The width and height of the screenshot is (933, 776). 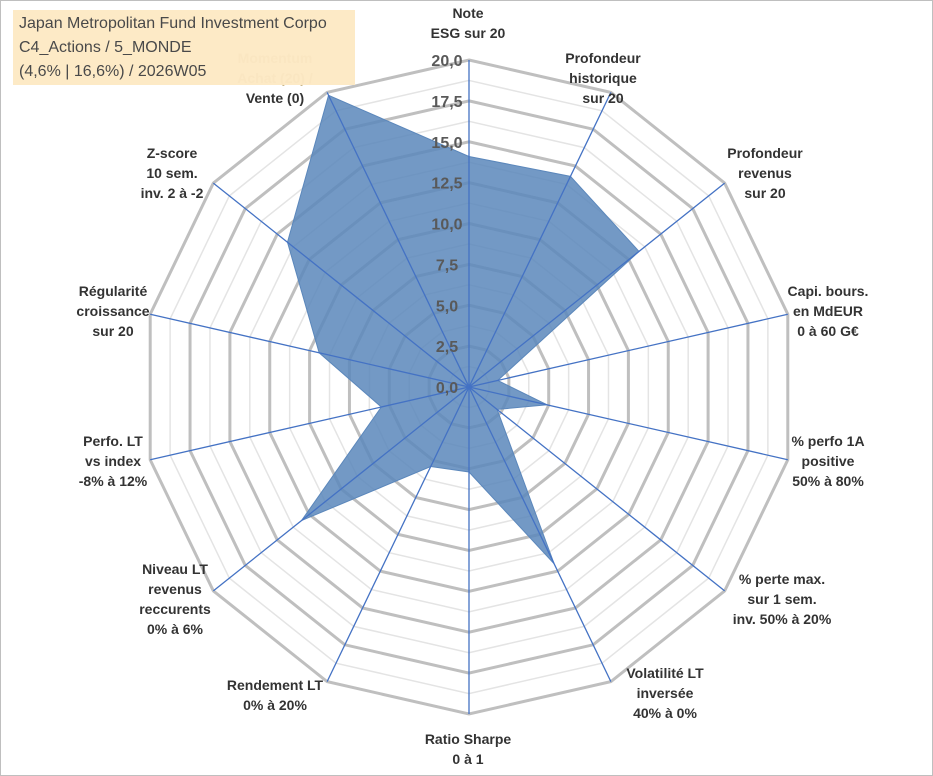 I want to click on tick-label: 12,5, so click(x=446, y=184).